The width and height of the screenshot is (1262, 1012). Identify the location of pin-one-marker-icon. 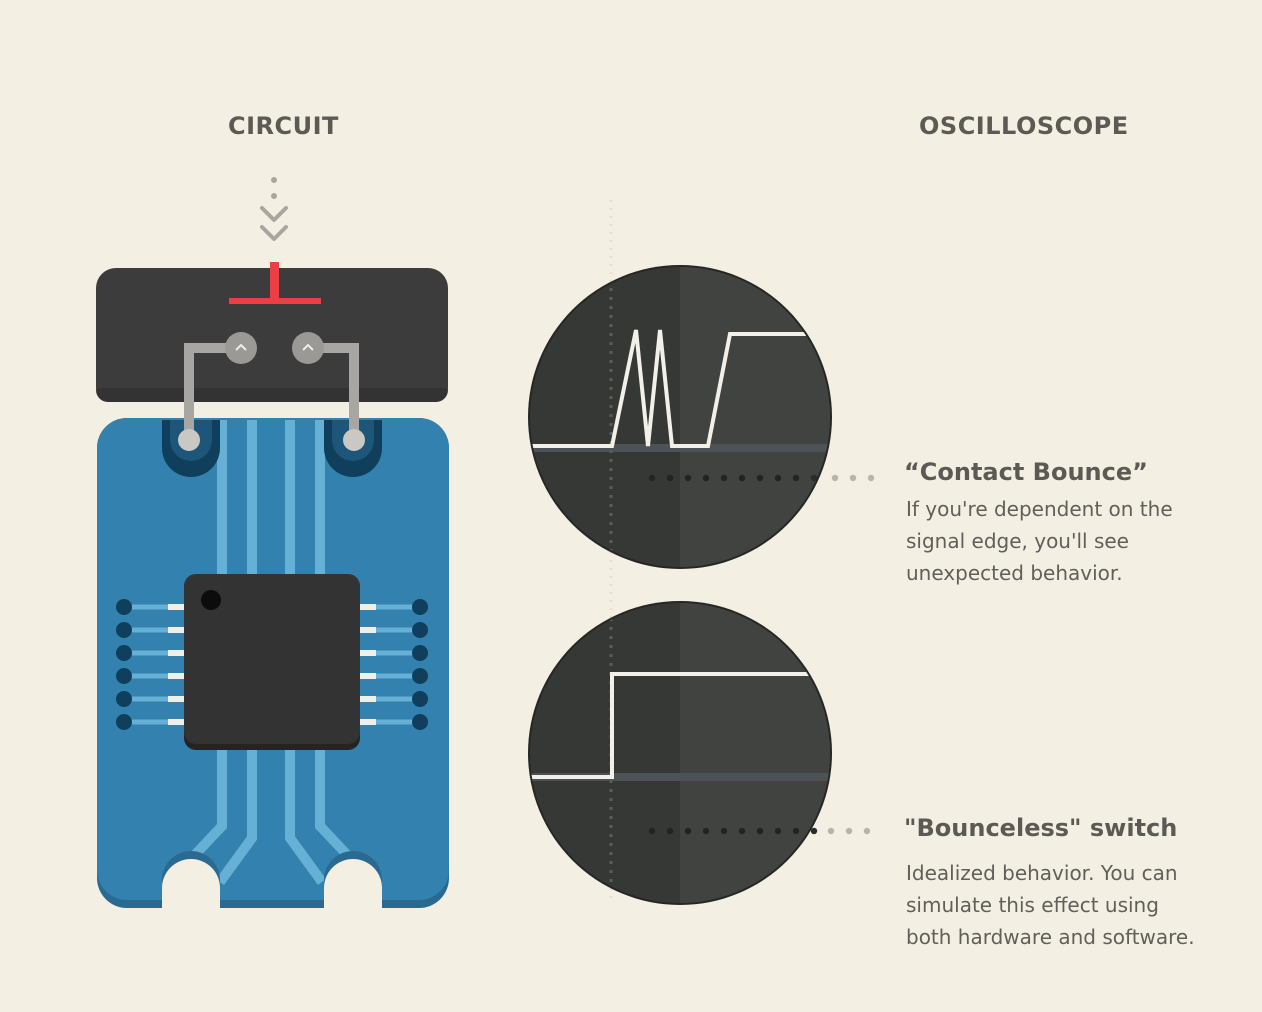
(211, 600).